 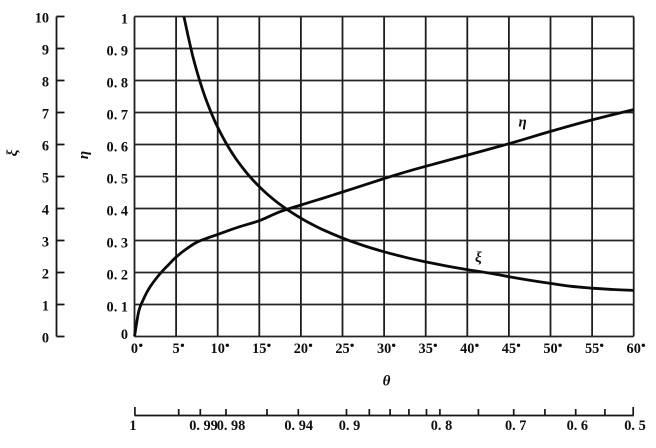 I want to click on svg-text: 15, so click(x=259, y=349).